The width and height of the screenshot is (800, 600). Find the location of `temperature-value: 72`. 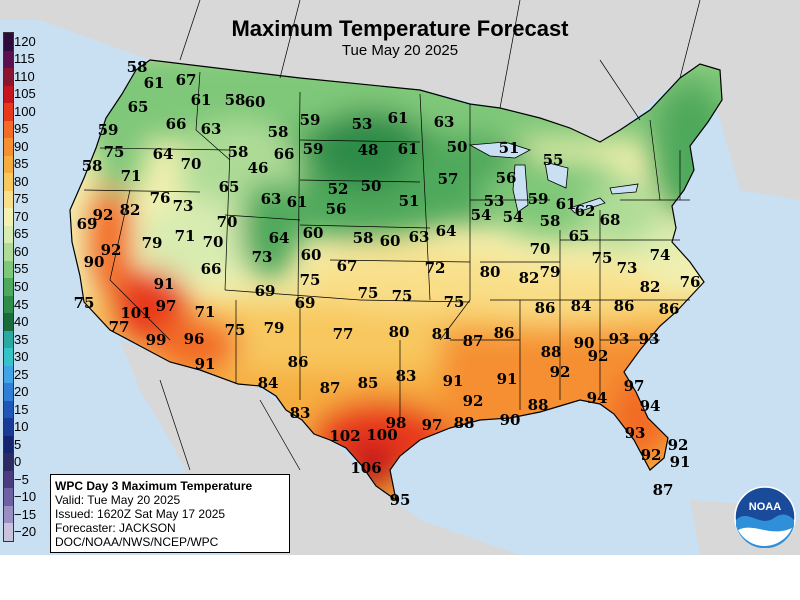

temperature-value: 72 is located at coordinates (435, 268).